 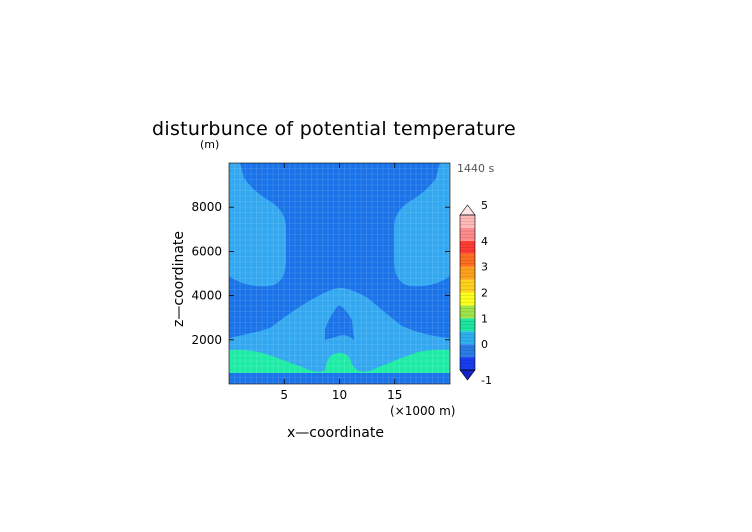 What do you see at coordinates (486, 380) in the screenshot?
I see `colorbar-tick-label: -1` at bounding box center [486, 380].